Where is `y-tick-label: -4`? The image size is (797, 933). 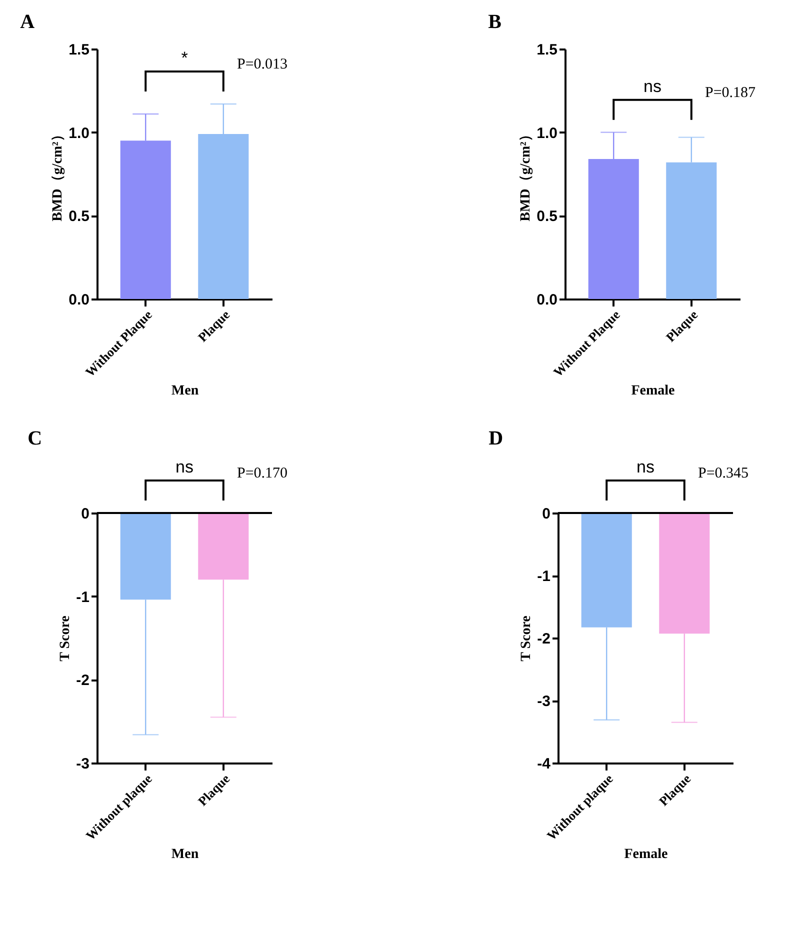 y-tick-label: -4 is located at coordinates (544, 764).